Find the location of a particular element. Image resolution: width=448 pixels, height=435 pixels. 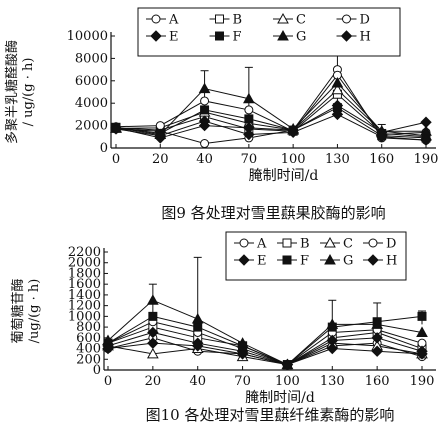

y-tick-label: 400 is located at coordinates (88, 349).